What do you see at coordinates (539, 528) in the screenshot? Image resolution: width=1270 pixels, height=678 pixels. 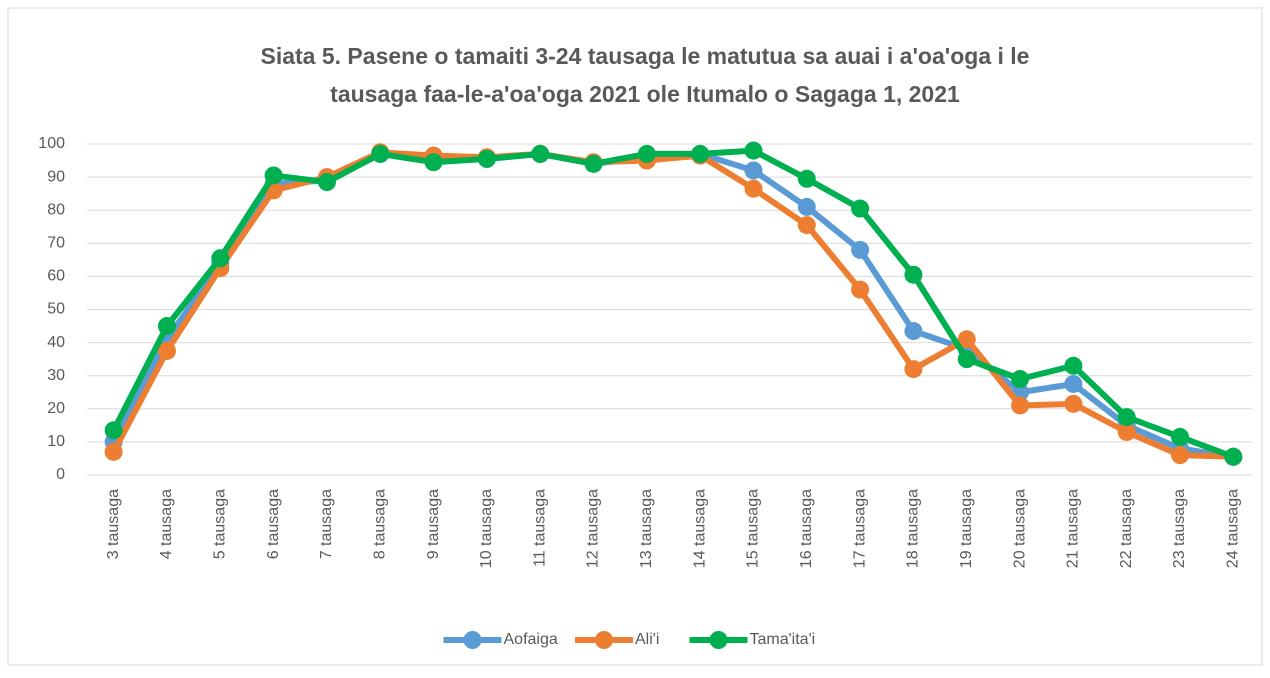 I see `x-tick-label: 11 tausaga` at bounding box center [539, 528].